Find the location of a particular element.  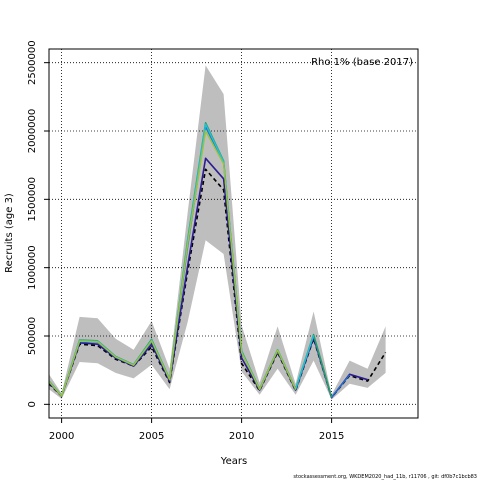

y-tick-label: 2000000 is located at coordinates (32, 131).